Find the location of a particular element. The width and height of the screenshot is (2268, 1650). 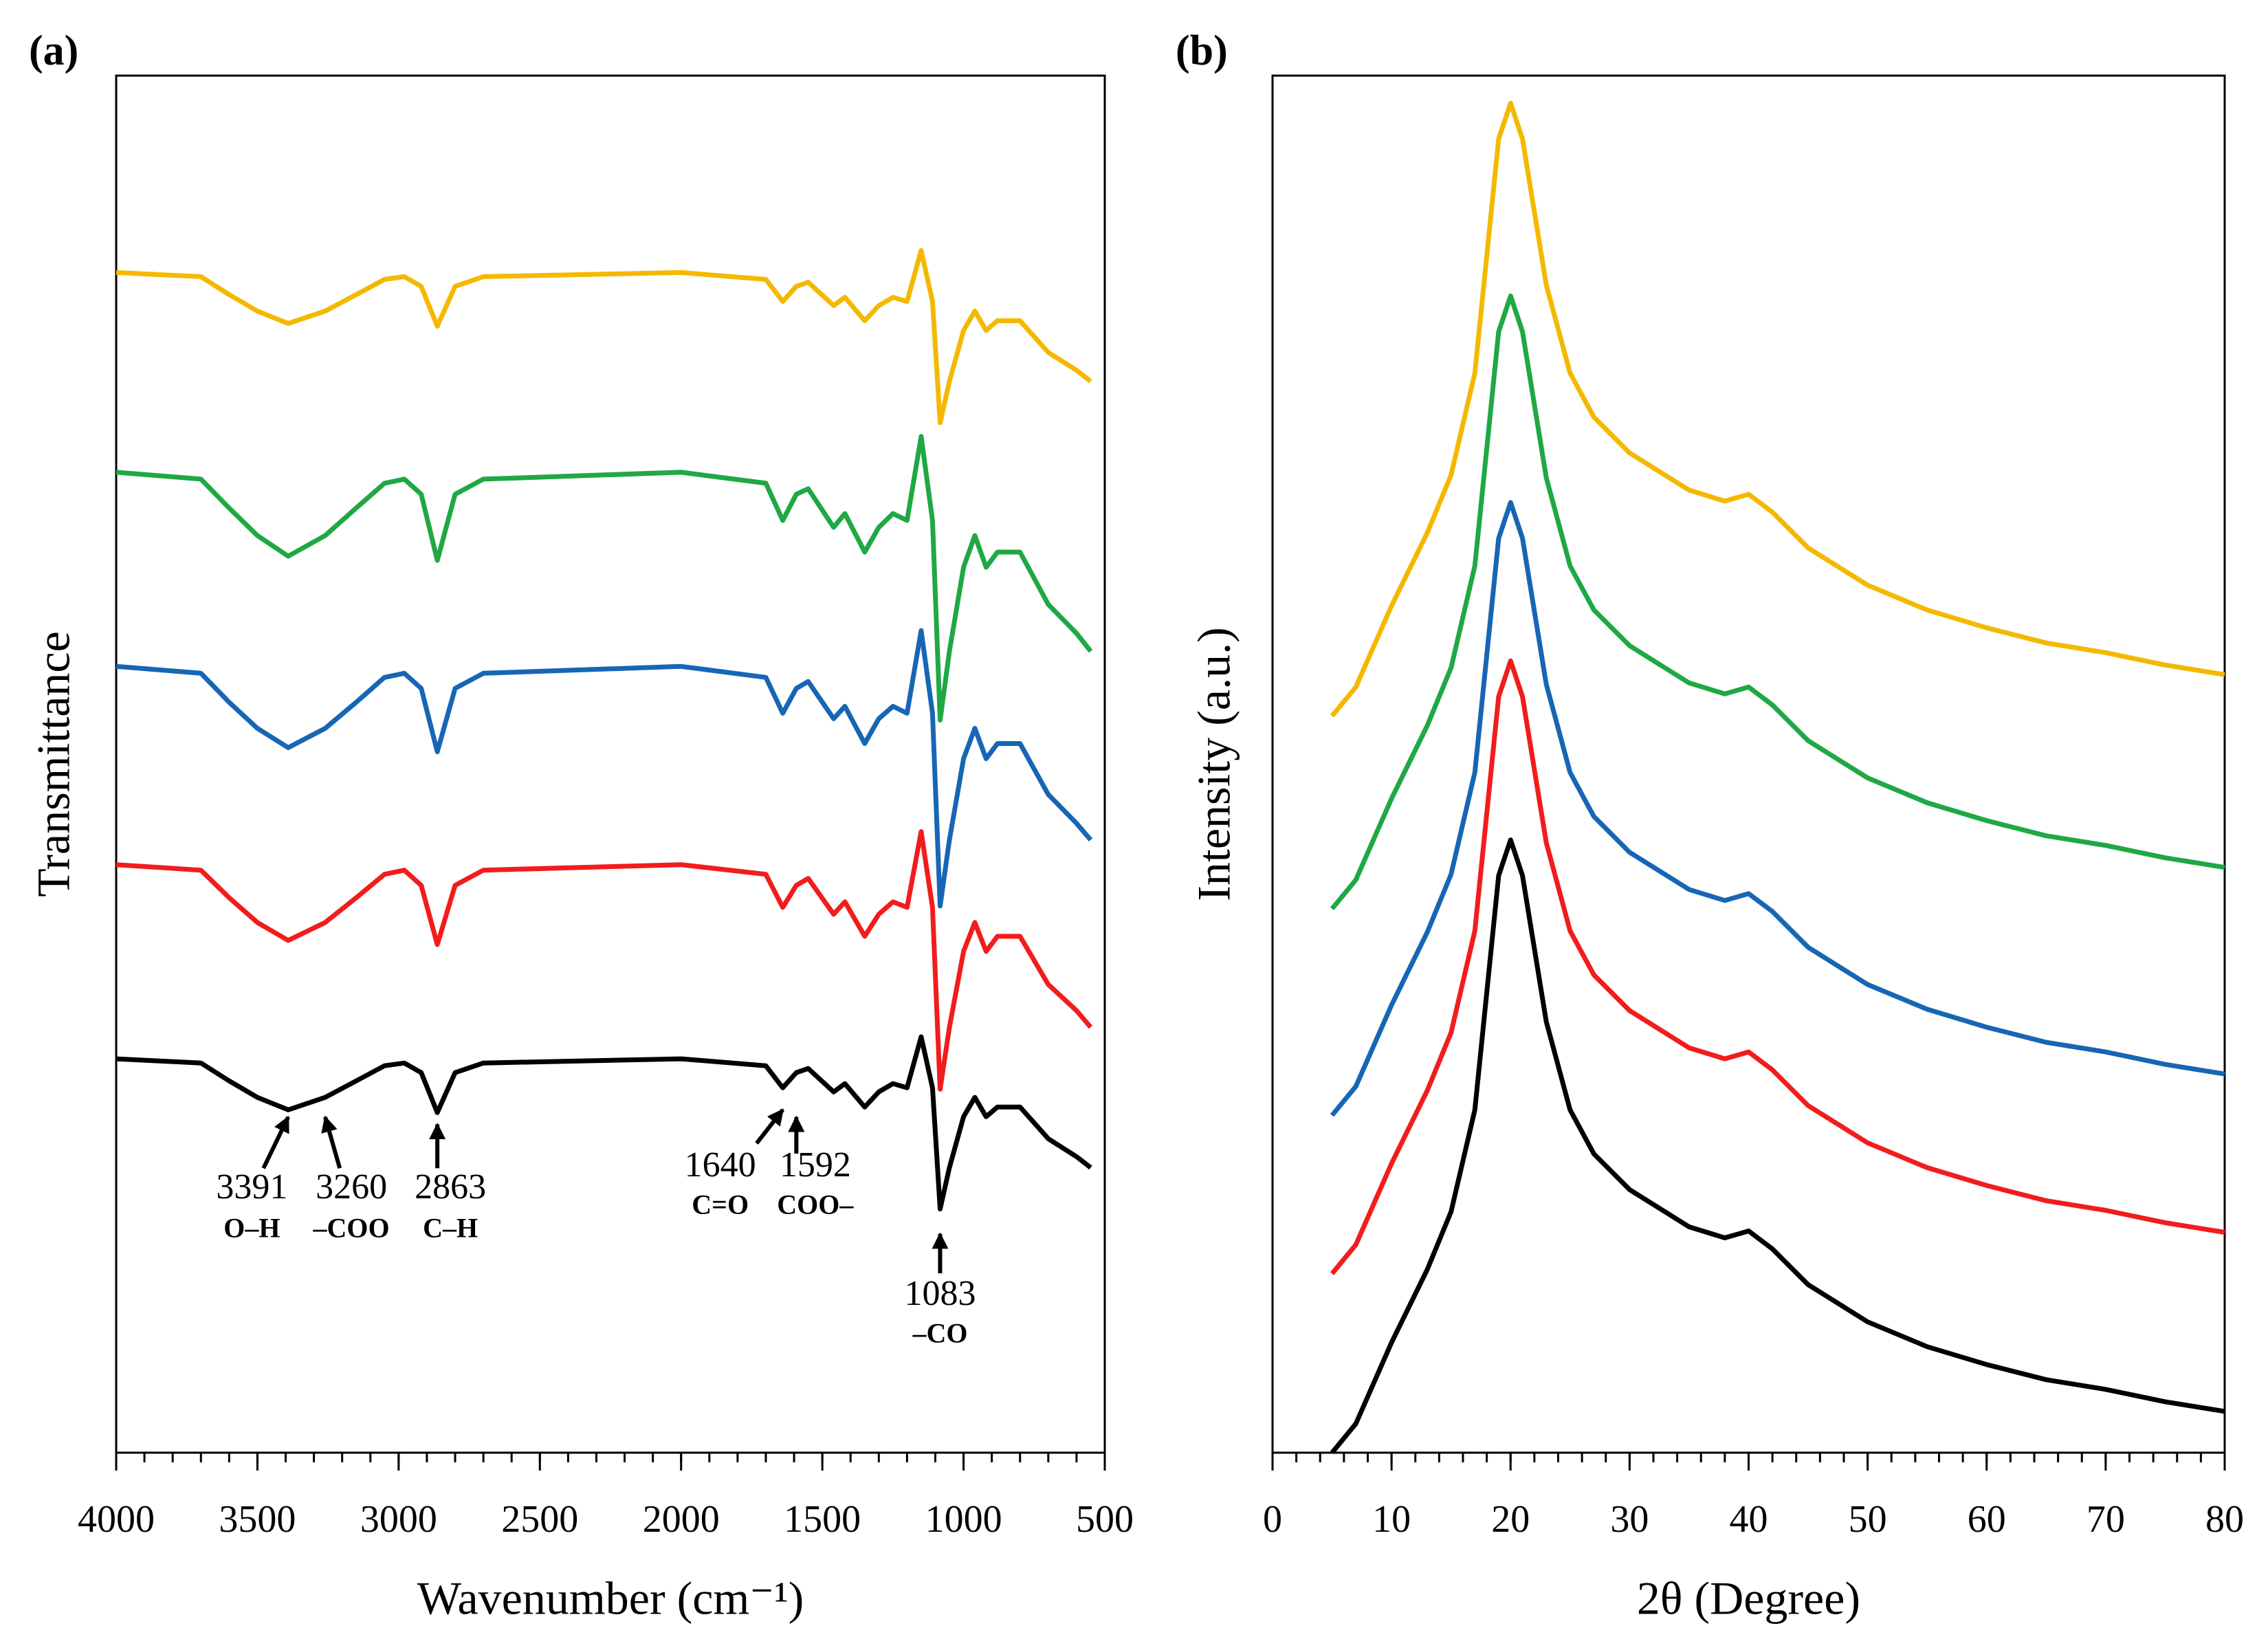

x-tick-label: 20 is located at coordinates (1511, 1519).